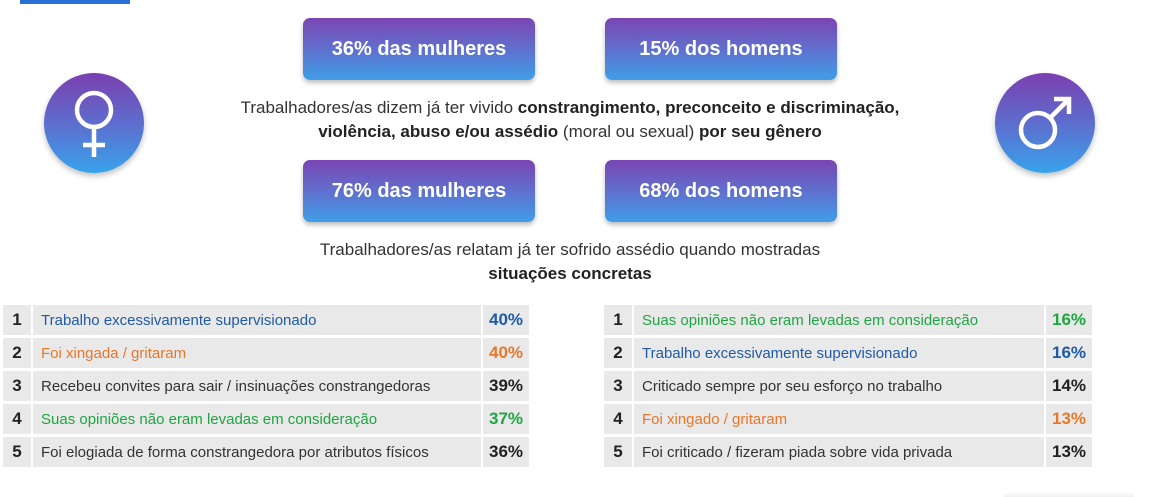  Describe the element at coordinates (505, 452) in the screenshot. I see `rank-percentage: 36%` at that location.